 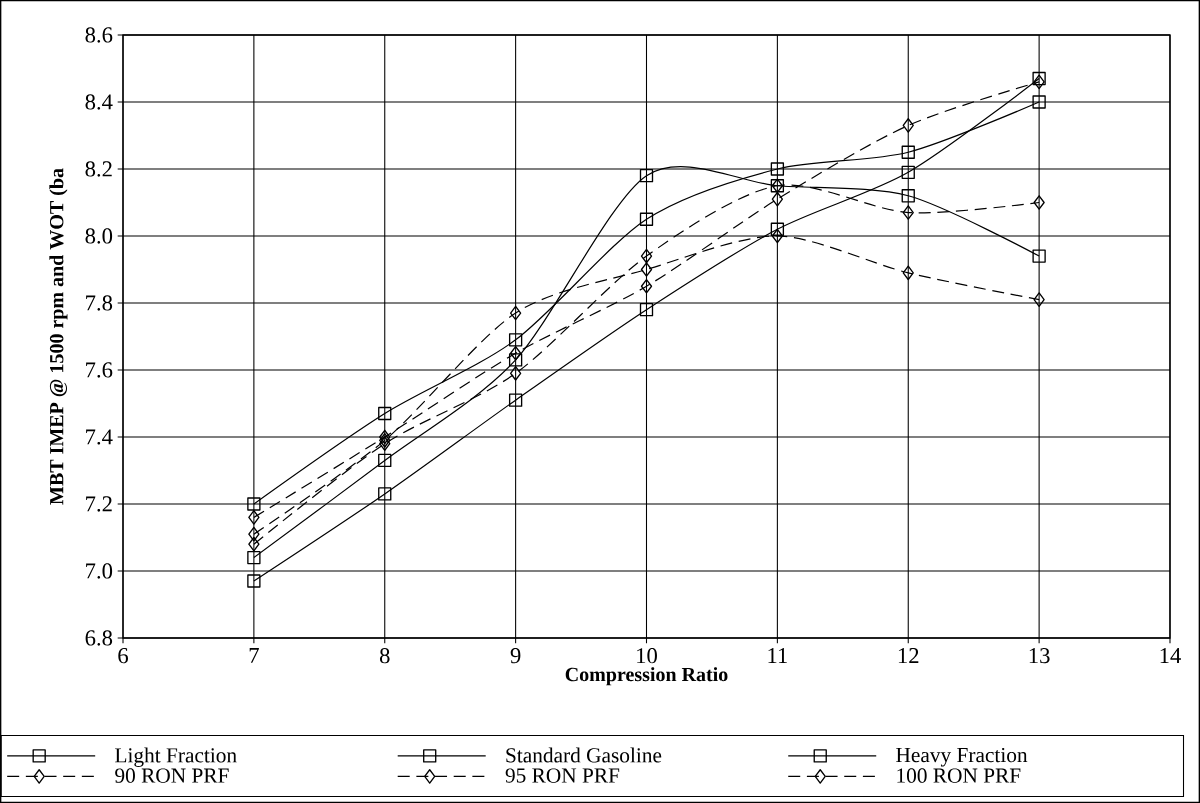 I want to click on y-axis-title: MBT IMEP @ 1500 rpm and WOT (ba, so click(x=58, y=336).